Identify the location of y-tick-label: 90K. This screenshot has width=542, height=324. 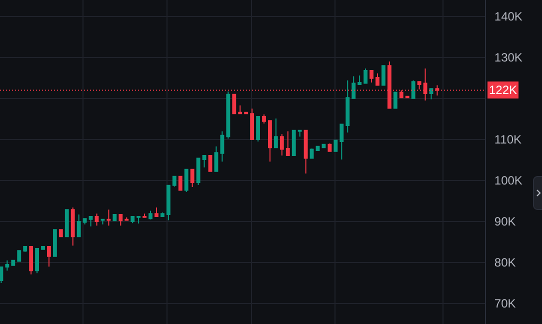
(505, 221).